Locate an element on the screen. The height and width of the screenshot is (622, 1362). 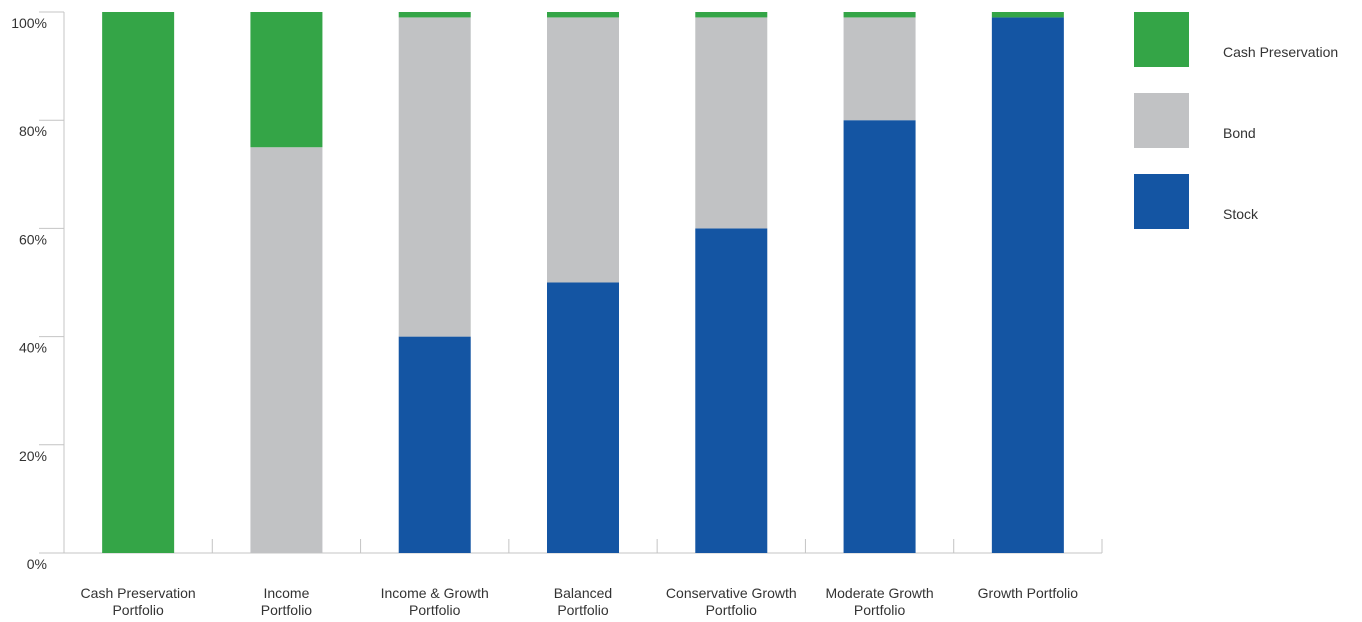
legend-label: Cash Preservation is located at coordinates (1280, 52).